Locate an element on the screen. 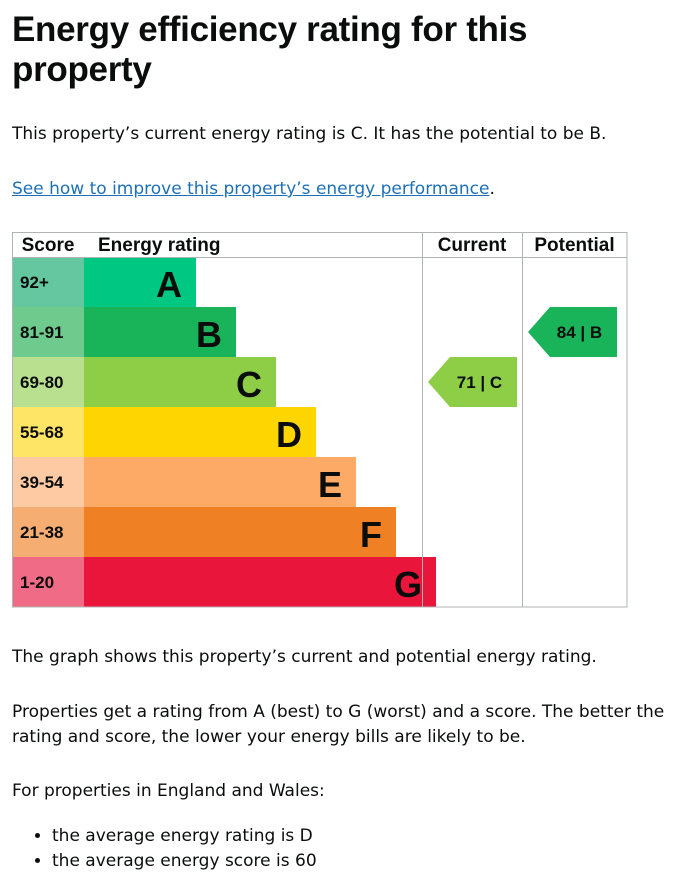 The image size is (693, 890). potential-rating-marker is located at coordinates (572, 332).